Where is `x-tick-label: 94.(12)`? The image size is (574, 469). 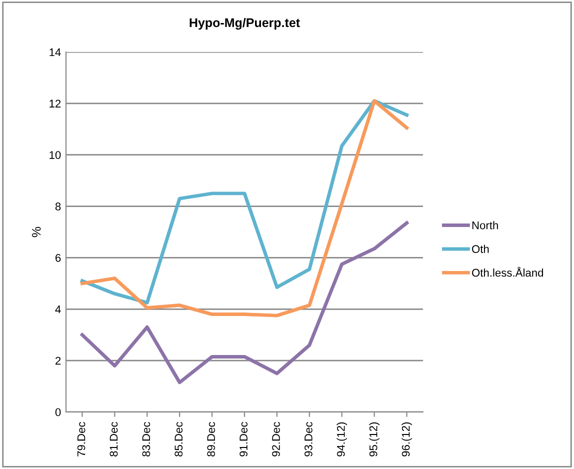
x-tick-label: 94.(12) is located at coordinates (342, 439).